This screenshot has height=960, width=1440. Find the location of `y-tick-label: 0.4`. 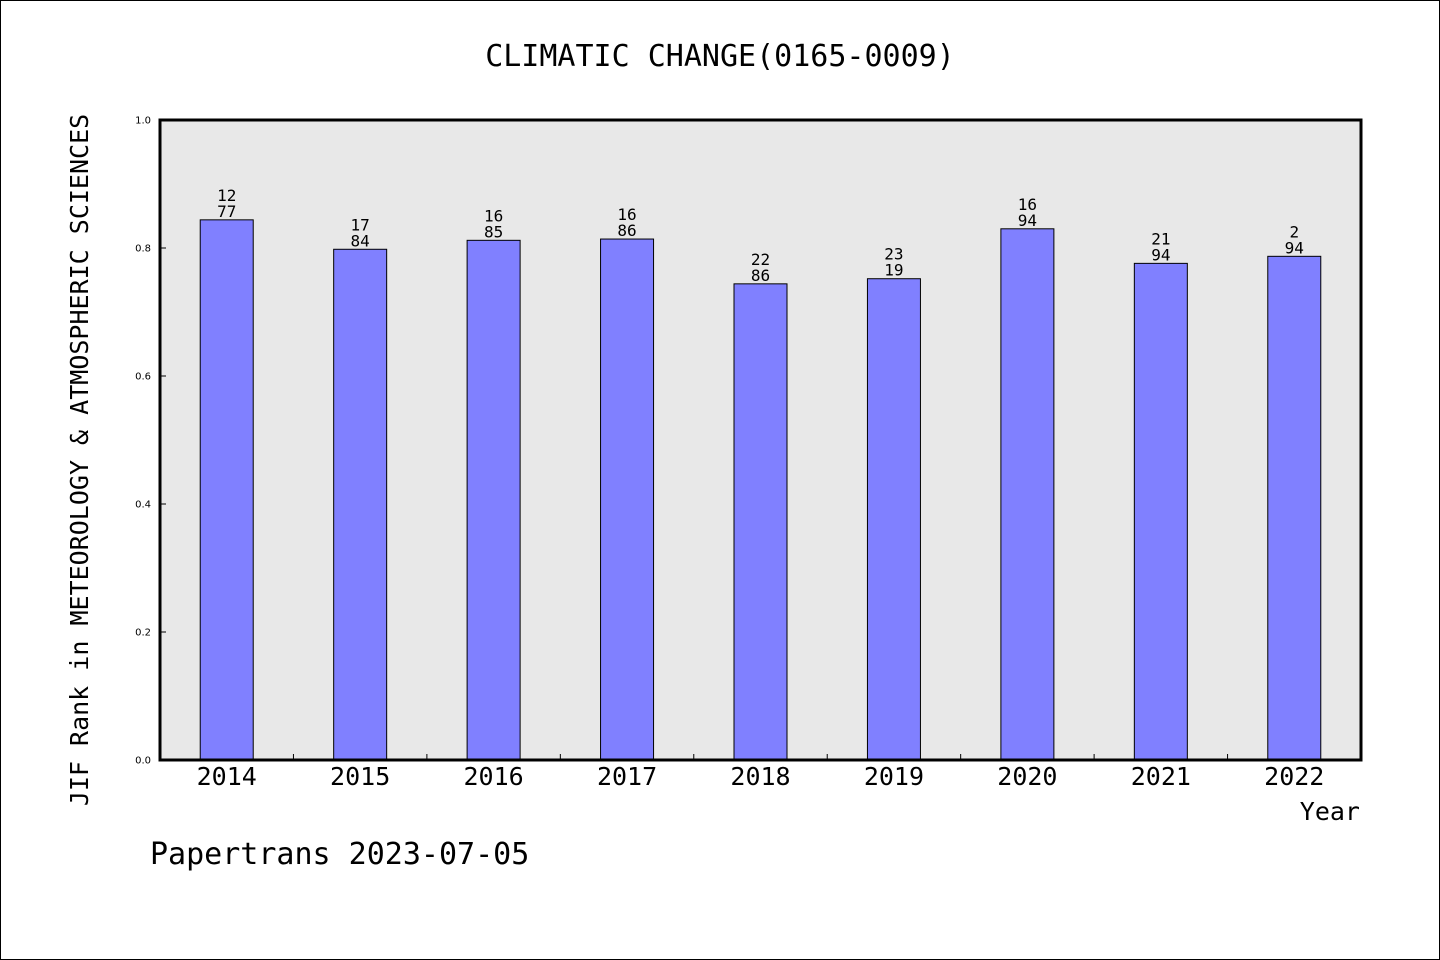

y-tick-label: 0.4 is located at coordinates (143, 505).